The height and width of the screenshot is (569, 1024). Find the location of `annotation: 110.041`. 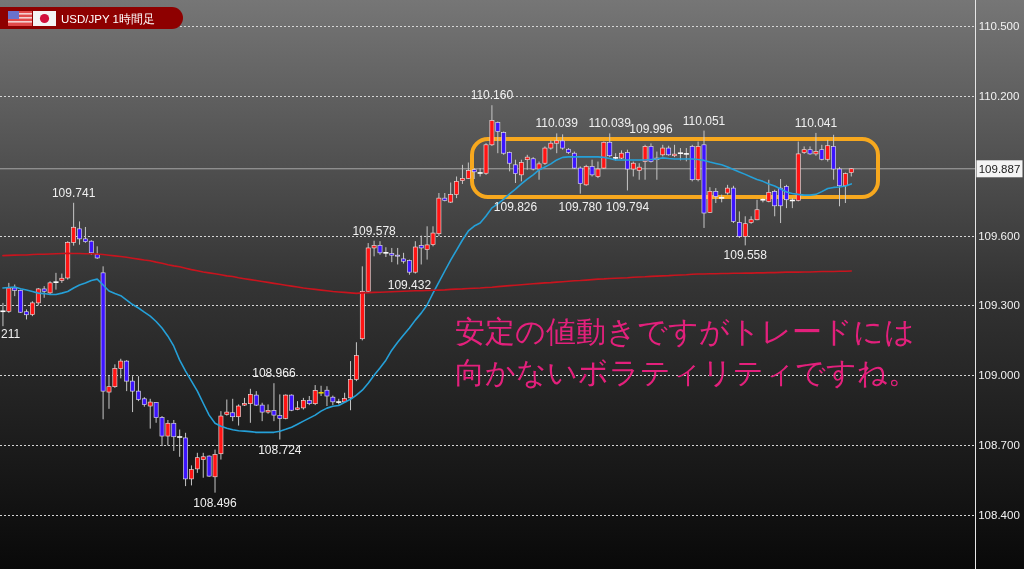

annotation: 110.041 is located at coordinates (816, 122).